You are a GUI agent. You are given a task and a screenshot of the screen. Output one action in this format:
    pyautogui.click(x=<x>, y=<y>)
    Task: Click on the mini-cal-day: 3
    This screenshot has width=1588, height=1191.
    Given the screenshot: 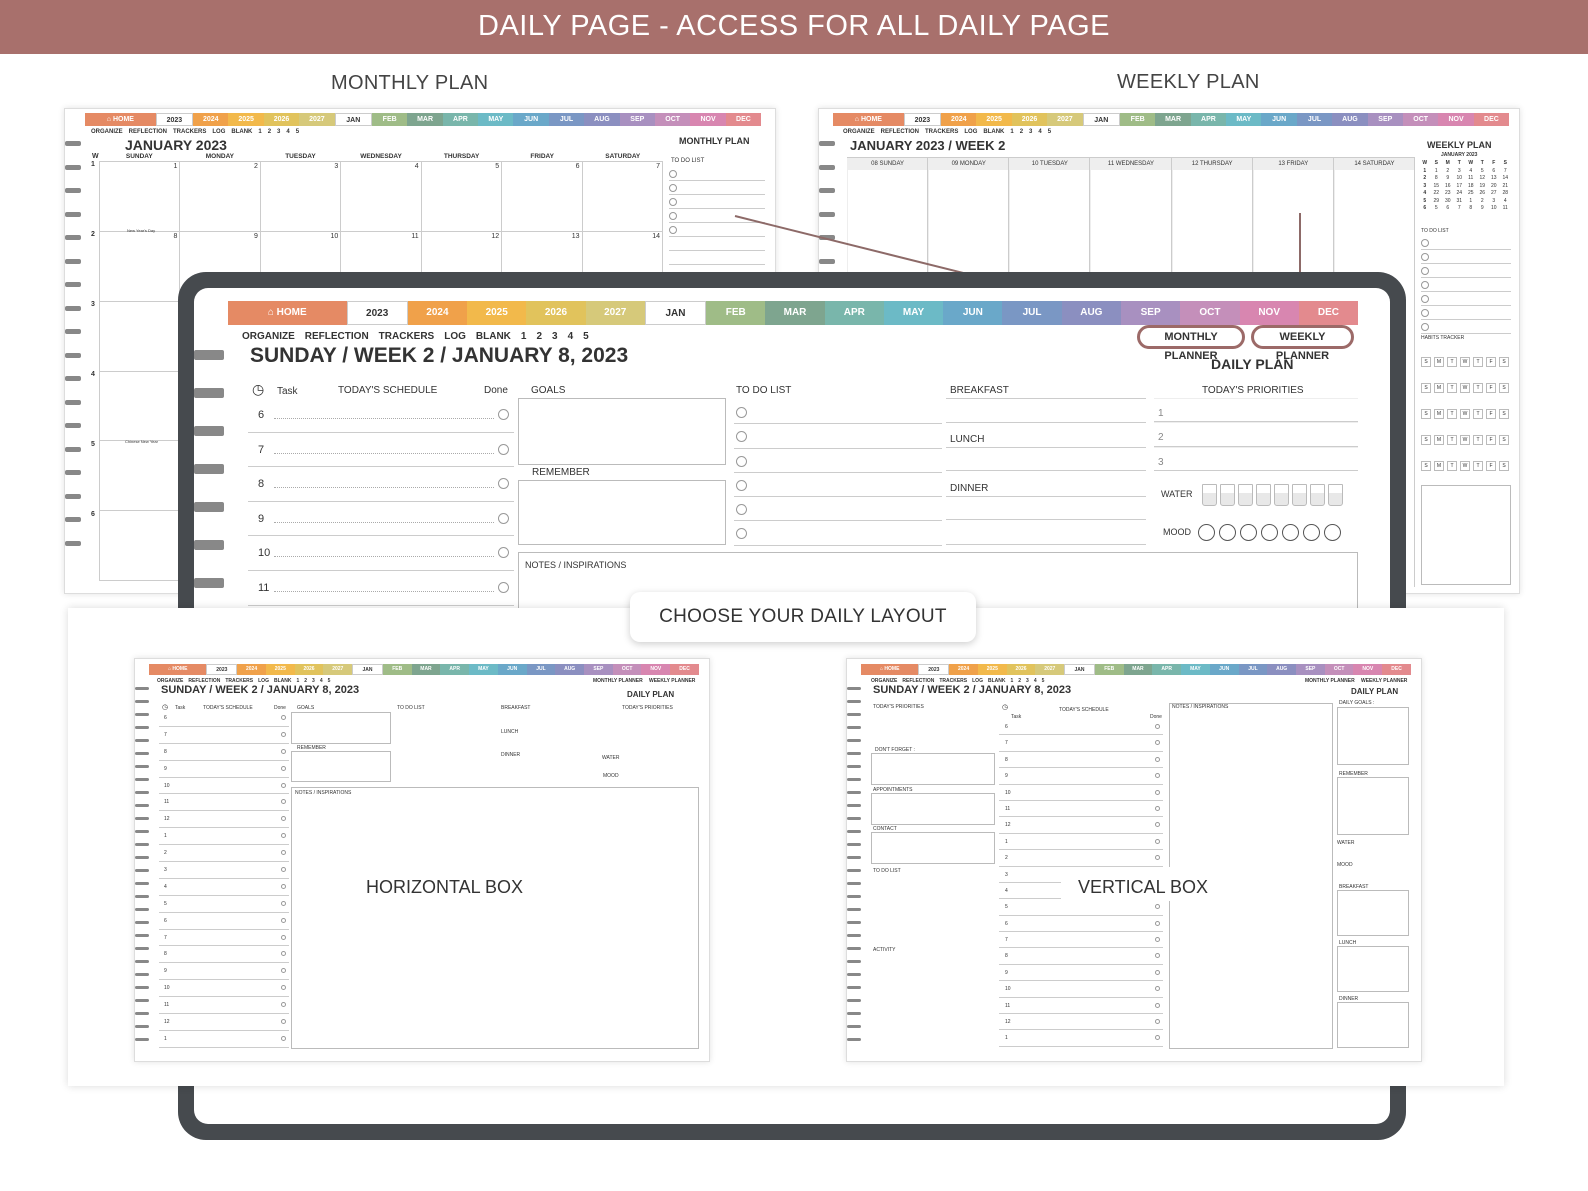 What is the action you would take?
    pyautogui.click(x=1494, y=200)
    